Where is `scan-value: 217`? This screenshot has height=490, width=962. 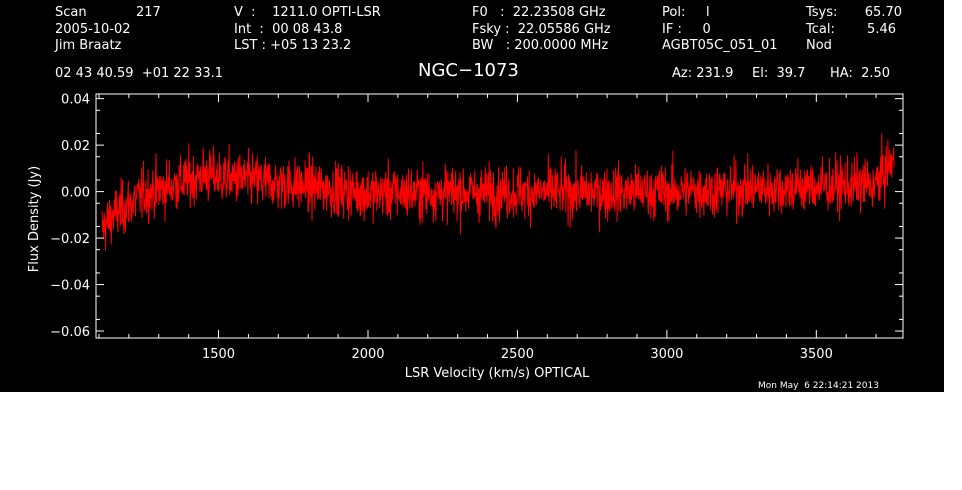 scan-value: 217 is located at coordinates (148, 12).